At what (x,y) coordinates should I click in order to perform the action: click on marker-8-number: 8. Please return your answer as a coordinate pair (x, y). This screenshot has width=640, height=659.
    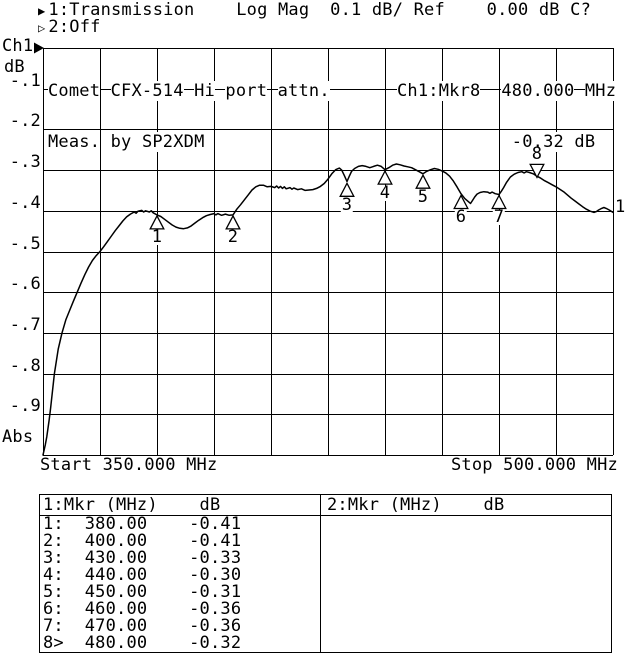
    Looking at the image, I should click on (537, 154).